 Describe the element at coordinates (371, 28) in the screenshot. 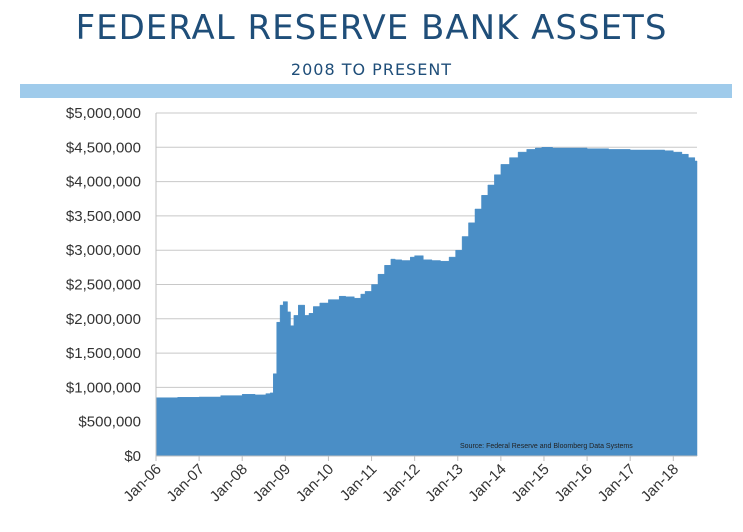

I see `page-title: FEDERAL RESERVE BANK ASSETS` at that location.